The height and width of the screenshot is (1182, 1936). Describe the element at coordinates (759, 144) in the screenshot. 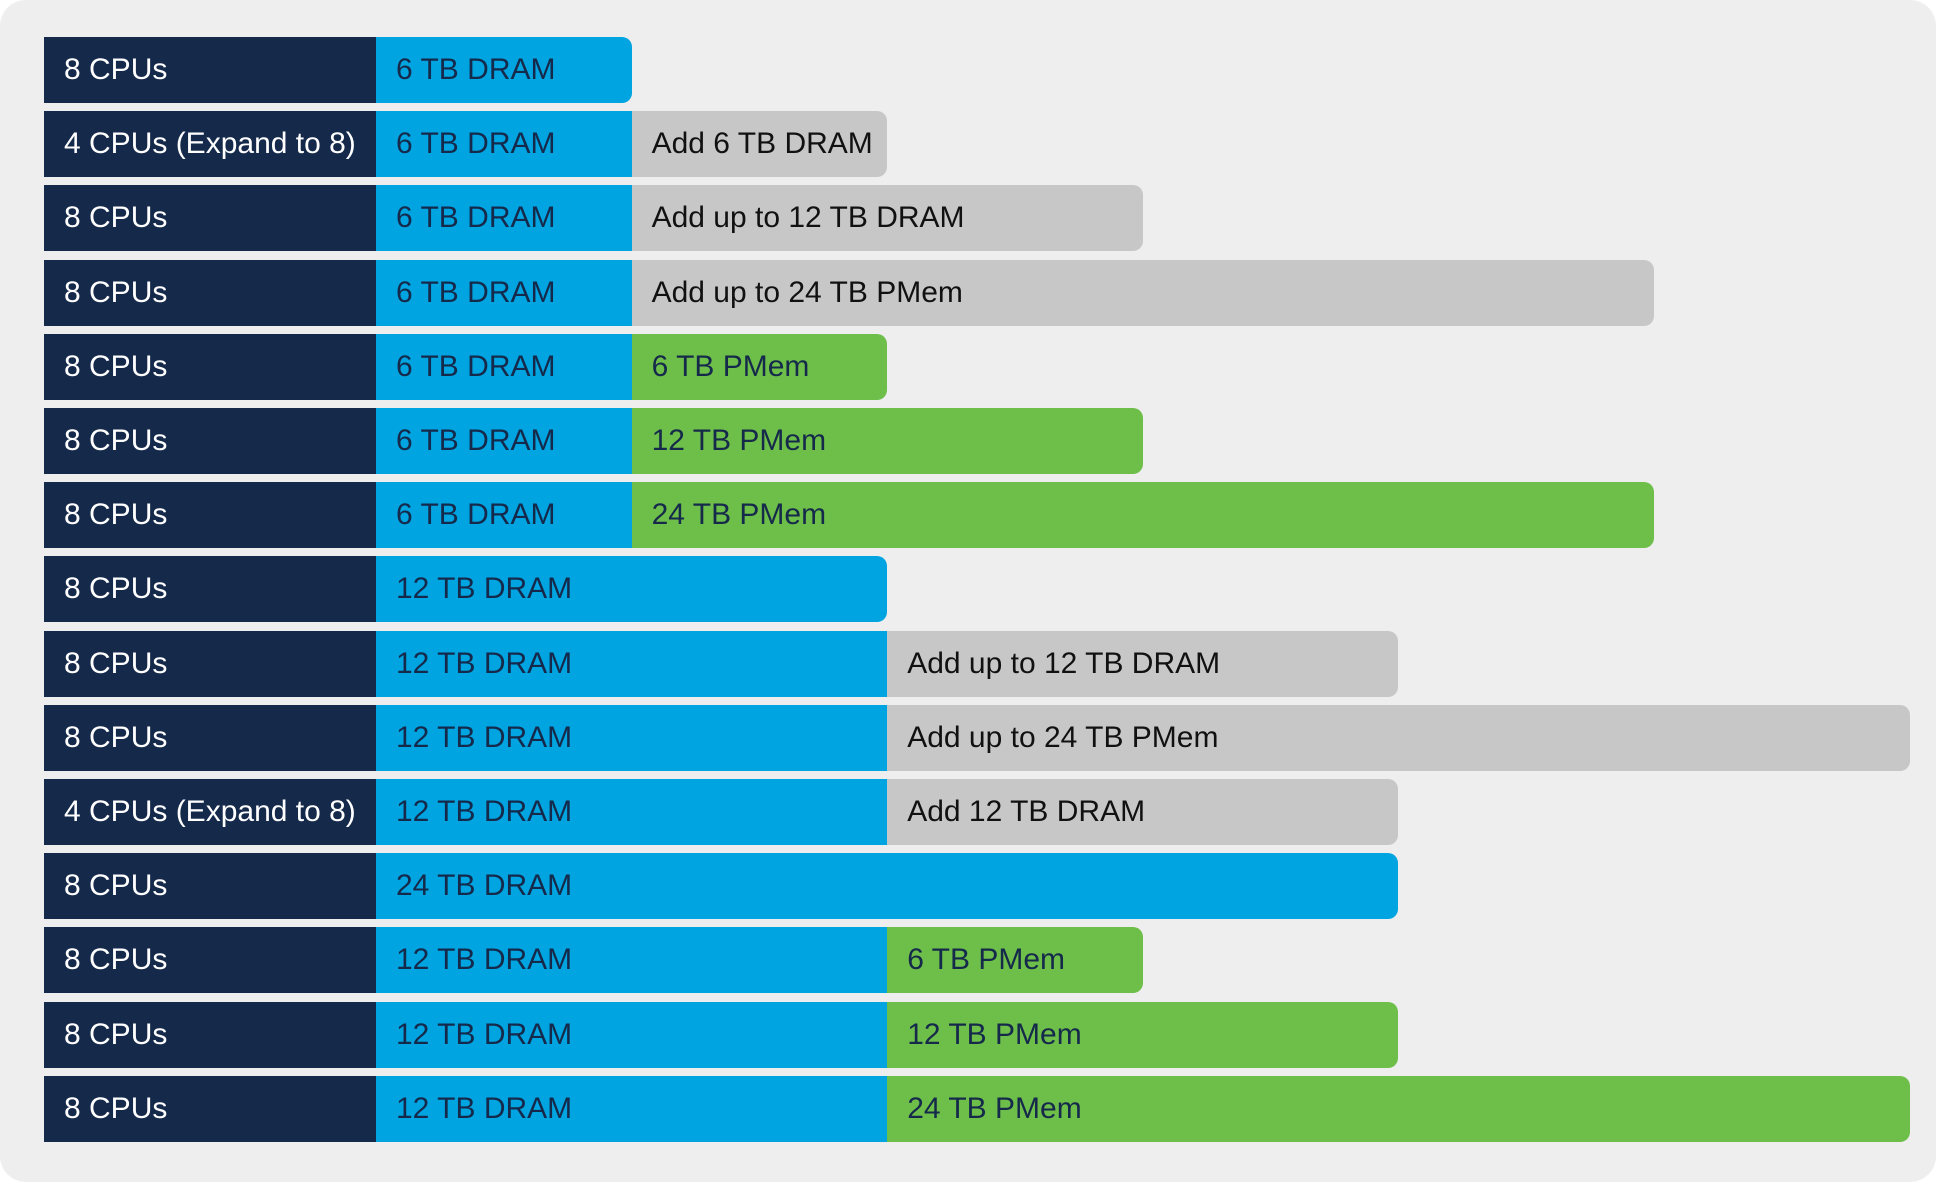

I see `upgrade-option-segment: Add 6 TB DRAM` at that location.